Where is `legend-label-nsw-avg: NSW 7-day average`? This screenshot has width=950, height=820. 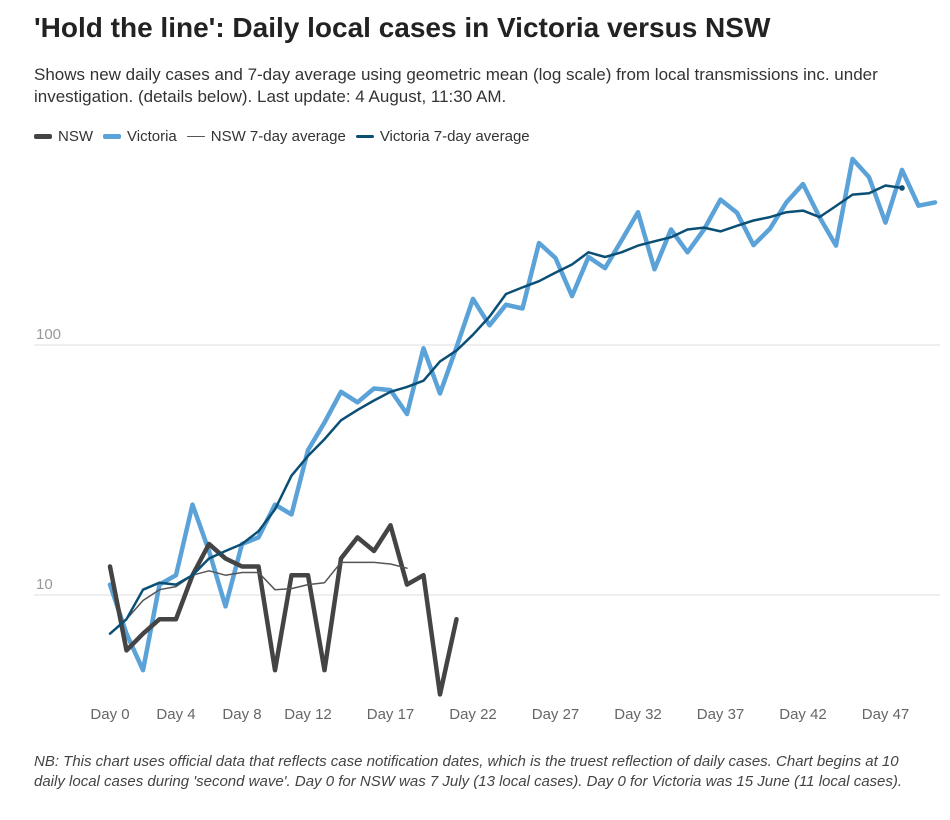 legend-label-nsw-avg: NSW 7-day average is located at coordinates (278, 136).